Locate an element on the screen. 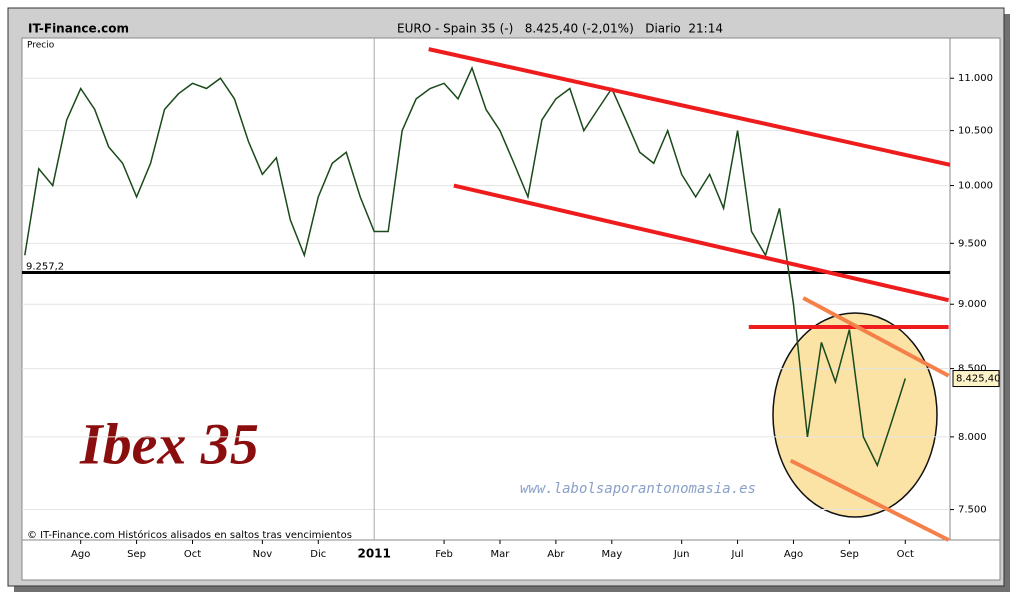  x-tick-label: Dic is located at coordinates (318, 554).